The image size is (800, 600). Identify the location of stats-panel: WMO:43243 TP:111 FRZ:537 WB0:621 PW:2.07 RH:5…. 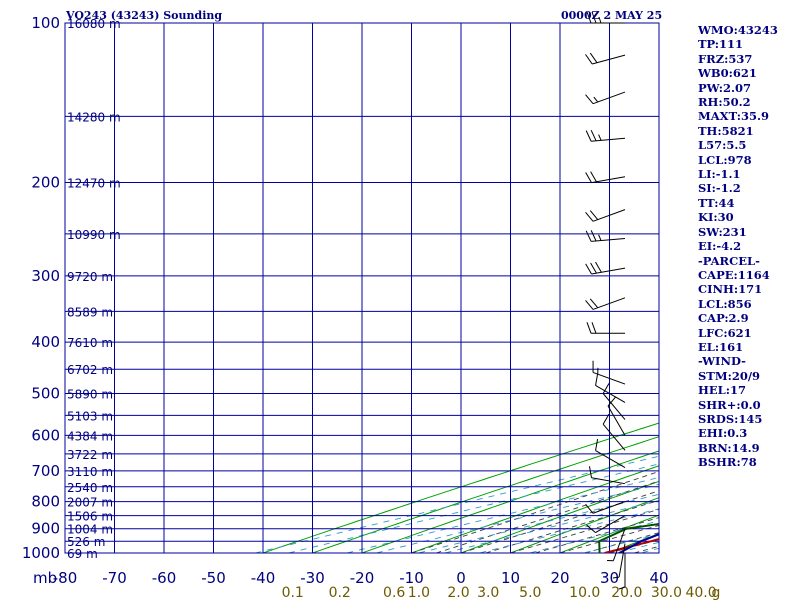
(738, 246).